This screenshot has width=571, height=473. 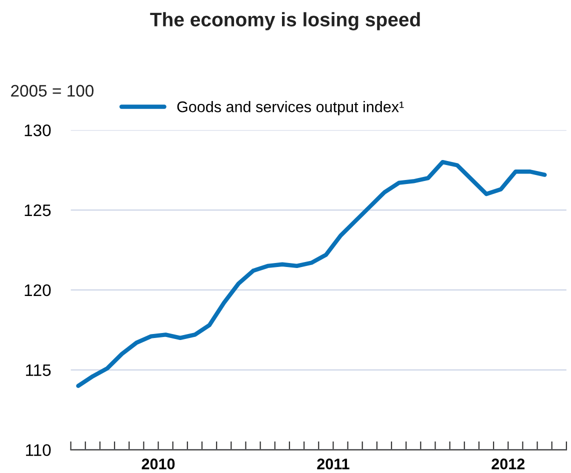 What do you see at coordinates (38, 450) in the screenshot?
I see `y-tick-label: 110` at bounding box center [38, 450].